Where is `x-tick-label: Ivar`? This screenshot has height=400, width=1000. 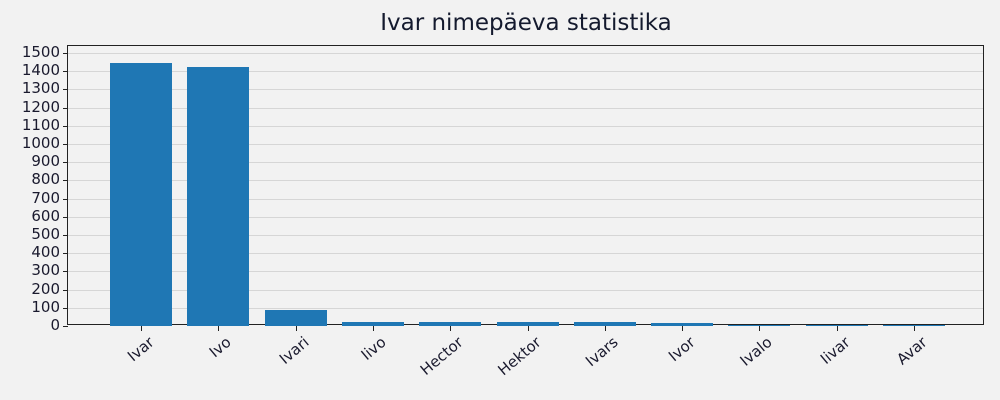
x-tick-label: Ivar is located at coordinates (141, 349).